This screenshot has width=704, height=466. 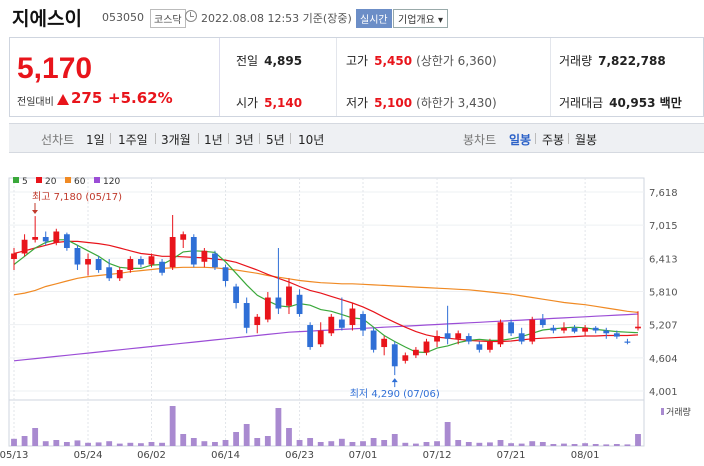 I want to click on tab-monthly: 월봉, so click(x=586, y=140).